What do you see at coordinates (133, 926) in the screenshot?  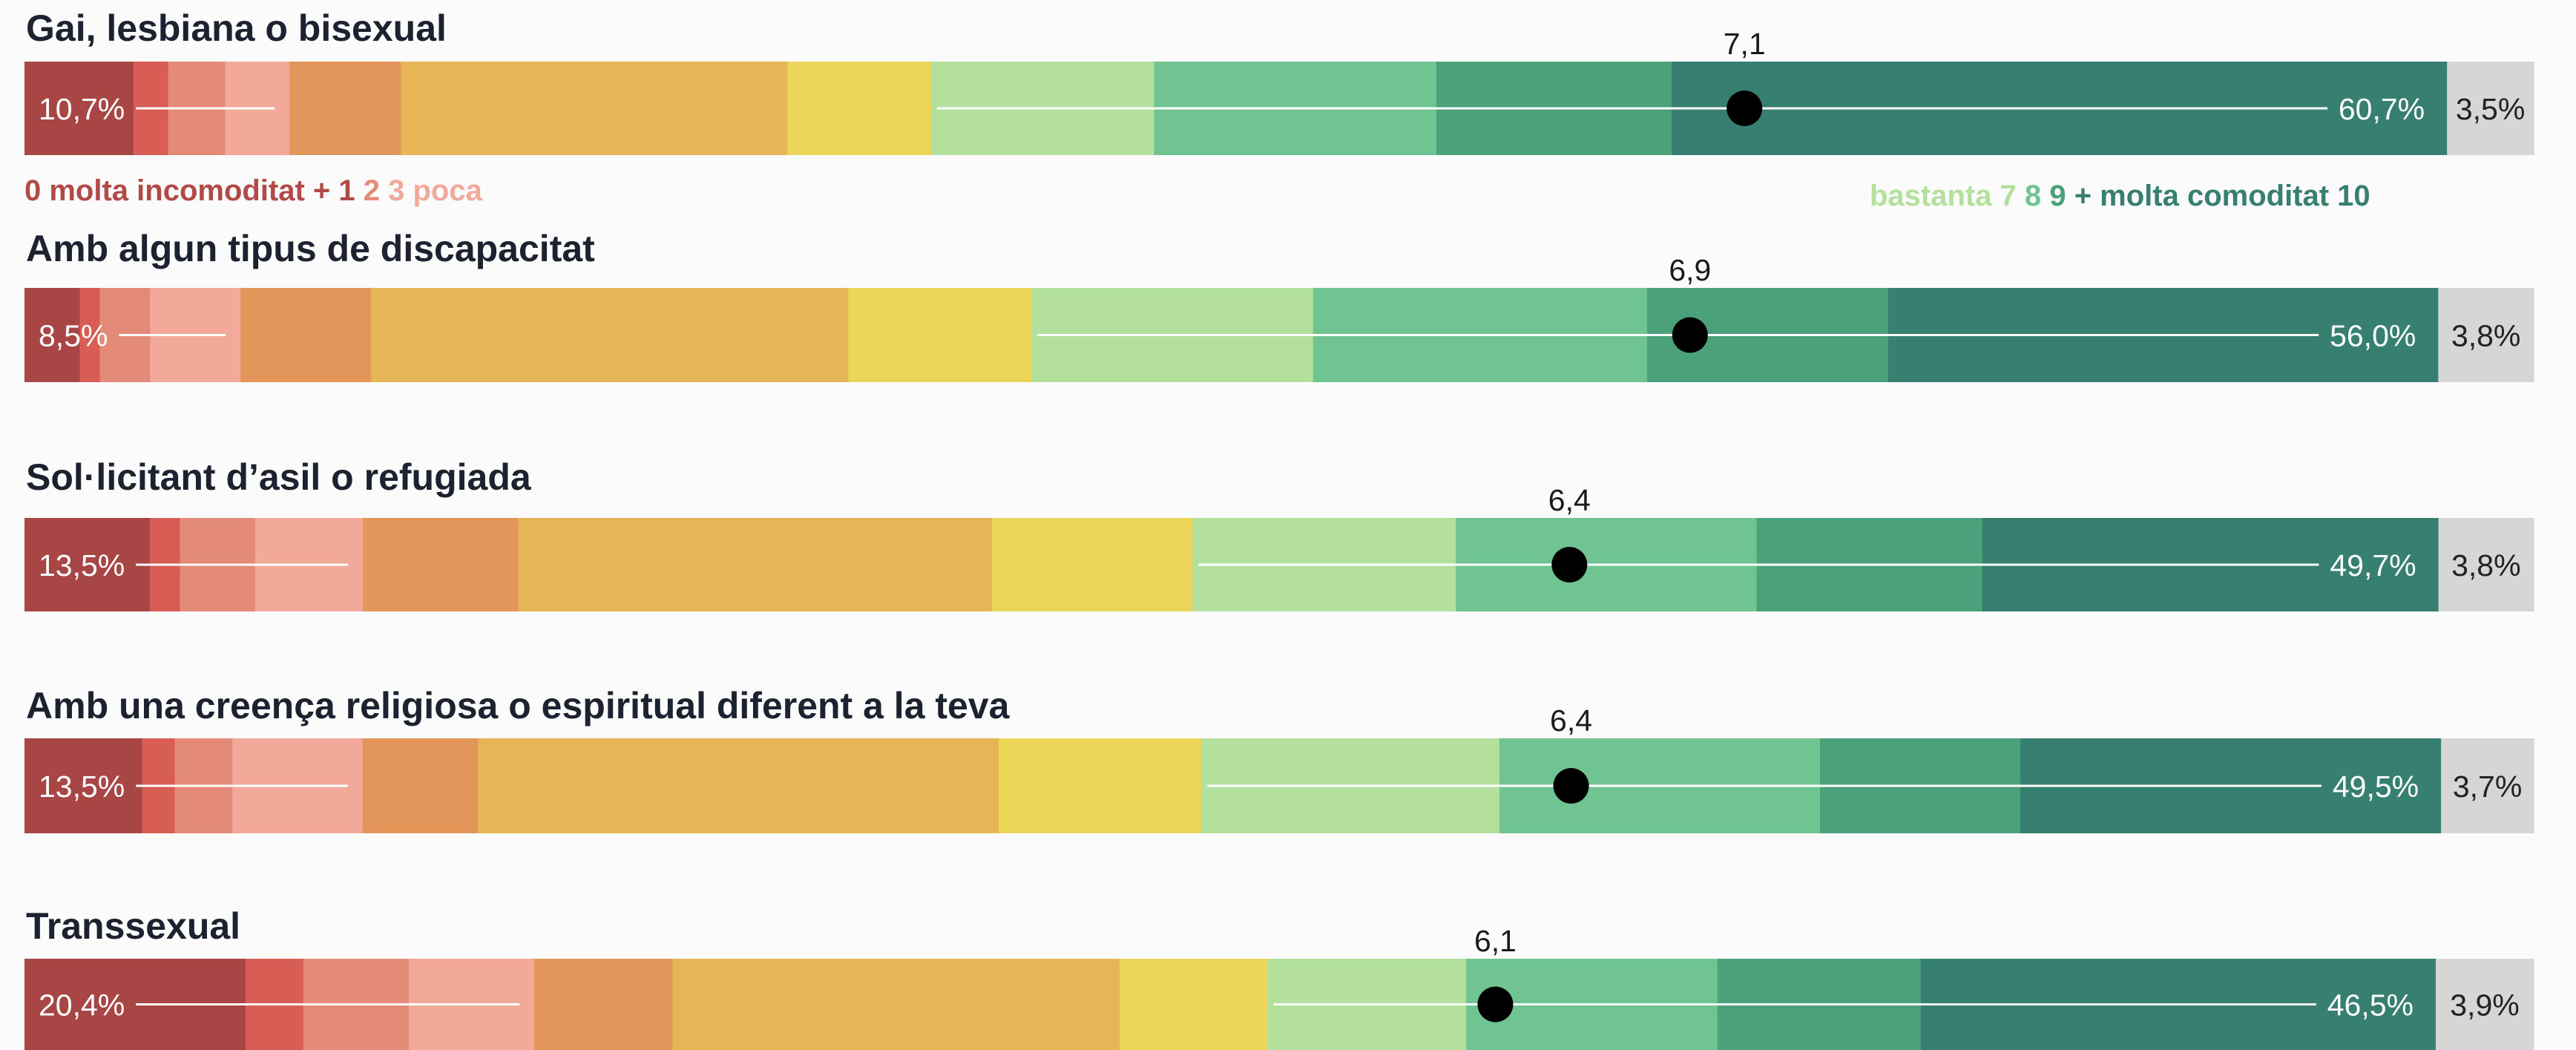 I see `row-title: Transsexual` at bounding box center [133, 926].